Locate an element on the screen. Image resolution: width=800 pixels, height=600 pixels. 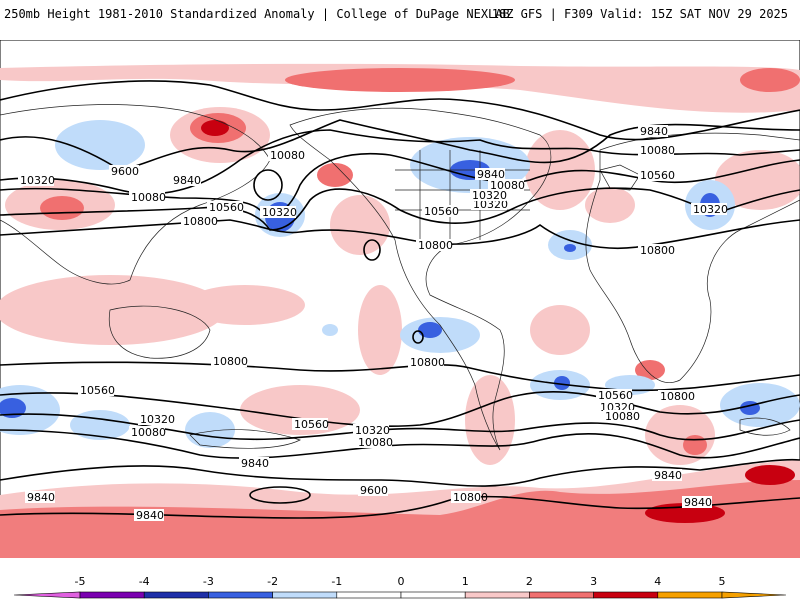
colorbar-tick-label: -3 is located at coordinates (208, 581).